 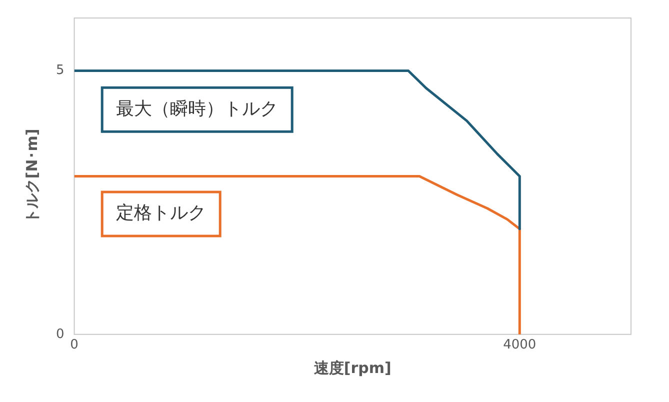 I want to click on series-label: 最大（瞬時）トルク, so click(x=197, y=109).